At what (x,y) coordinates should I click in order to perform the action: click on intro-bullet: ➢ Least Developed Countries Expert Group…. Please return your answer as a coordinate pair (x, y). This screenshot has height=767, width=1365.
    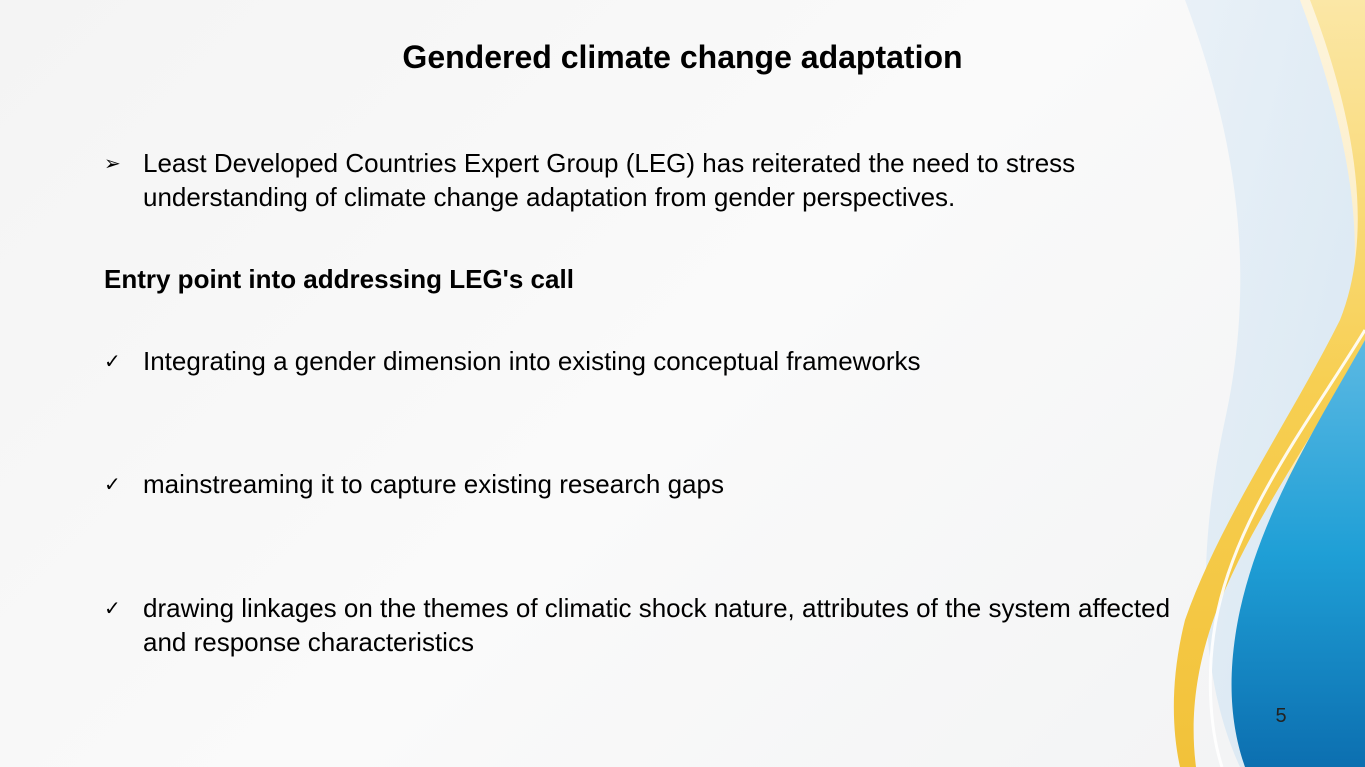
    Looking at the image, I should click on (644, 180).